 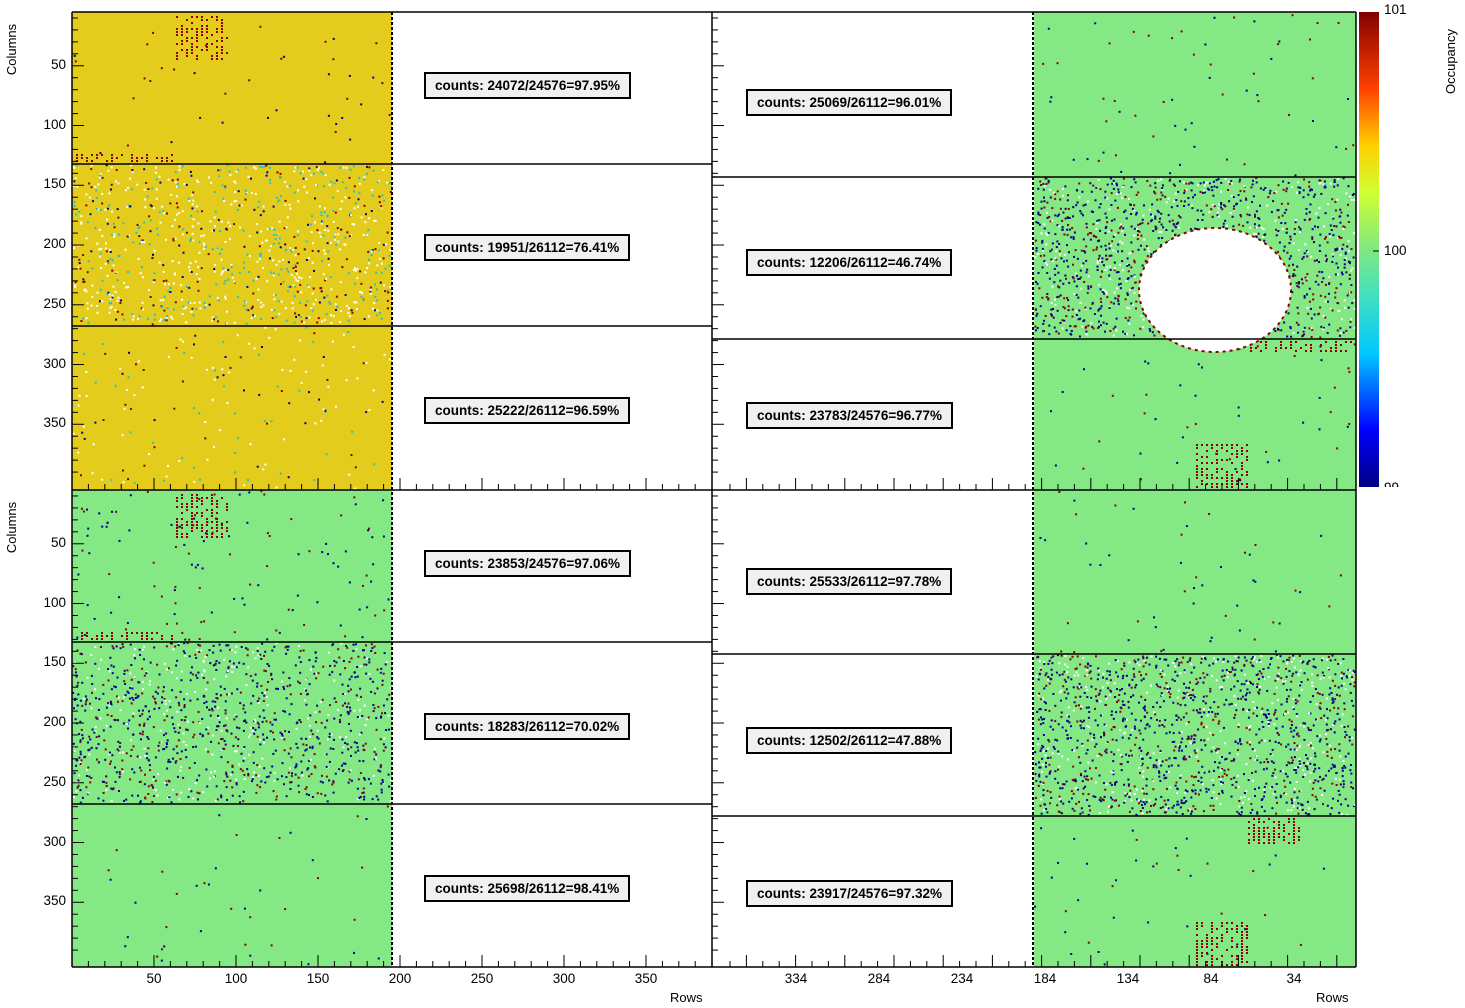 What do you see at coordinates (1395, 250) in the screenshot?
I see `colorbar-mid-label: 100` at bounding box center [1395, 250].